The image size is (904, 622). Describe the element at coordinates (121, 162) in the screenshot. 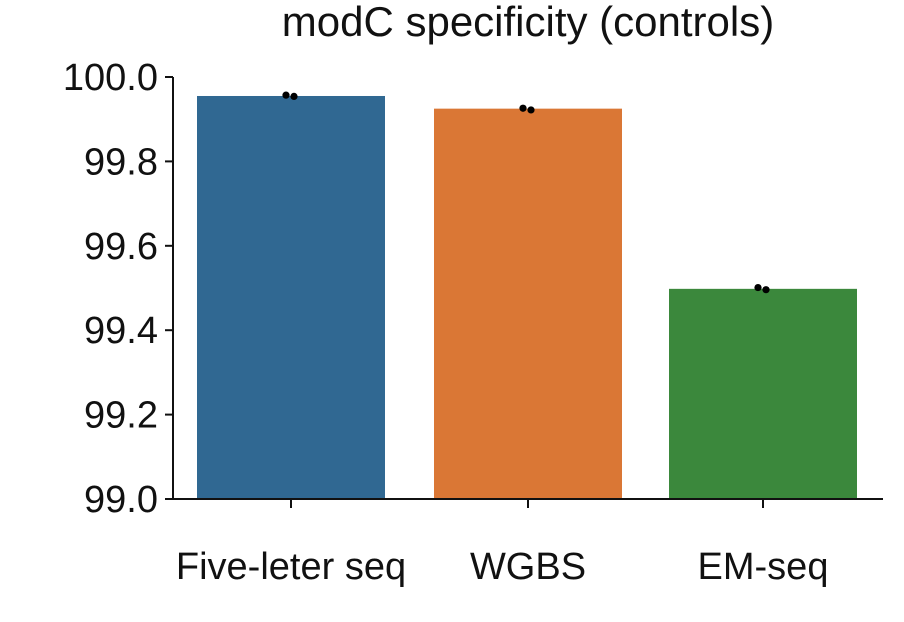

I see `y-tick-label: 99.8` at that location.